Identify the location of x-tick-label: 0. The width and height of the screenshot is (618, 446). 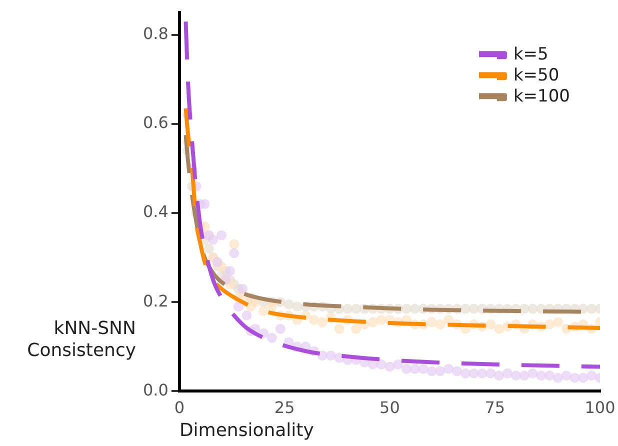
(179, 407).